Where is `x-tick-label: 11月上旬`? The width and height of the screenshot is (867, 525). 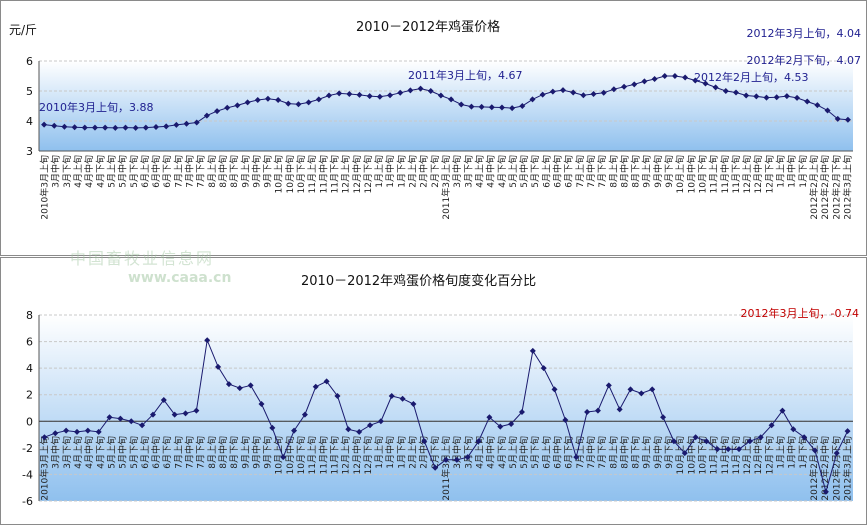 x-tick-label: 11月上旬 is located at coordinates (312, 455).